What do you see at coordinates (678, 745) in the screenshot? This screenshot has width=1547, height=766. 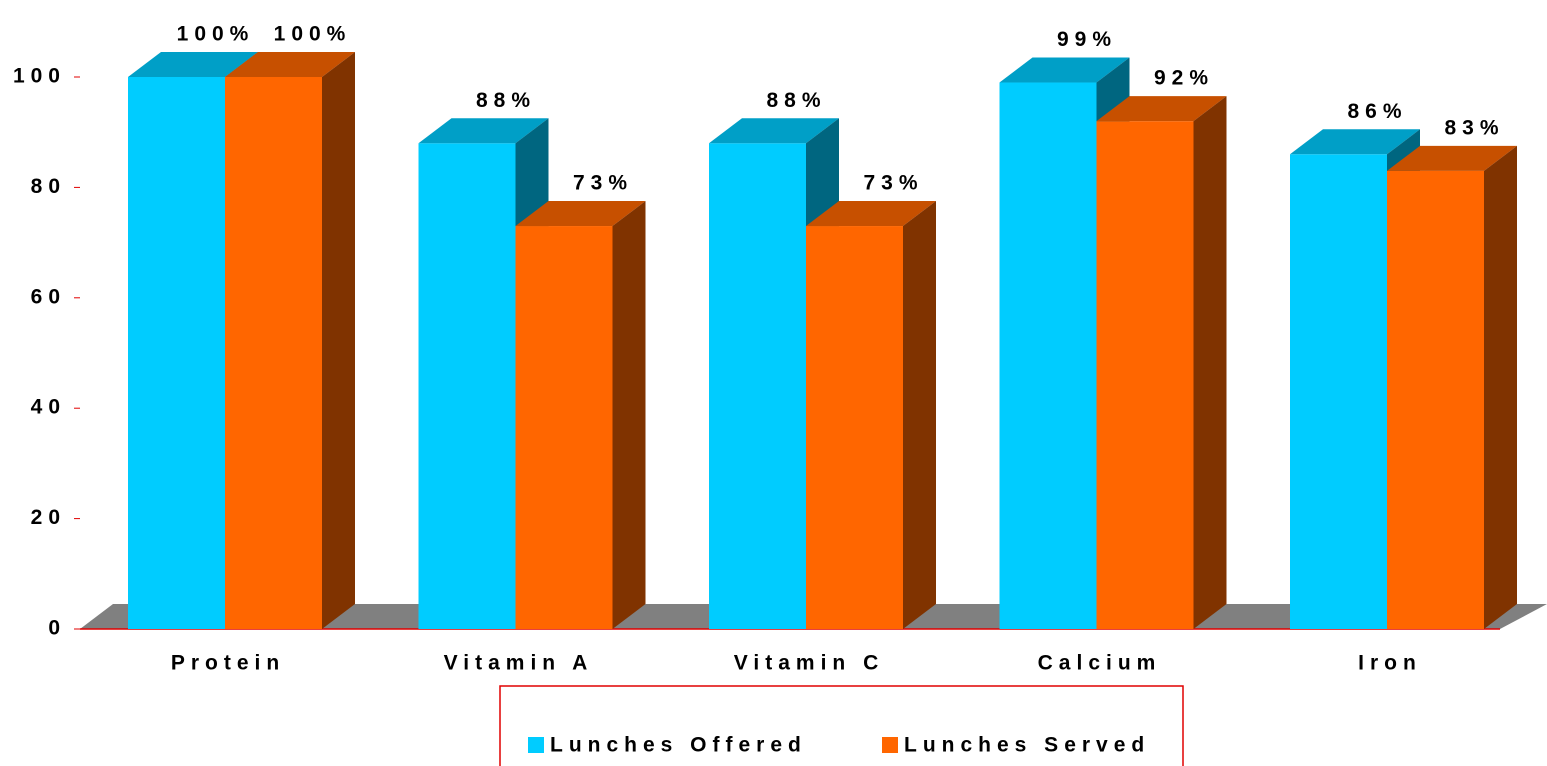 I see `legend-label: Lunches Offered` at bounding box center [678, 745].